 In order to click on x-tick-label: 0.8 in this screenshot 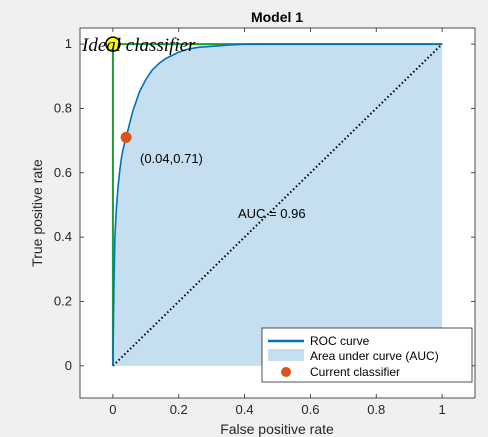, I will do `click(376, 409)`.